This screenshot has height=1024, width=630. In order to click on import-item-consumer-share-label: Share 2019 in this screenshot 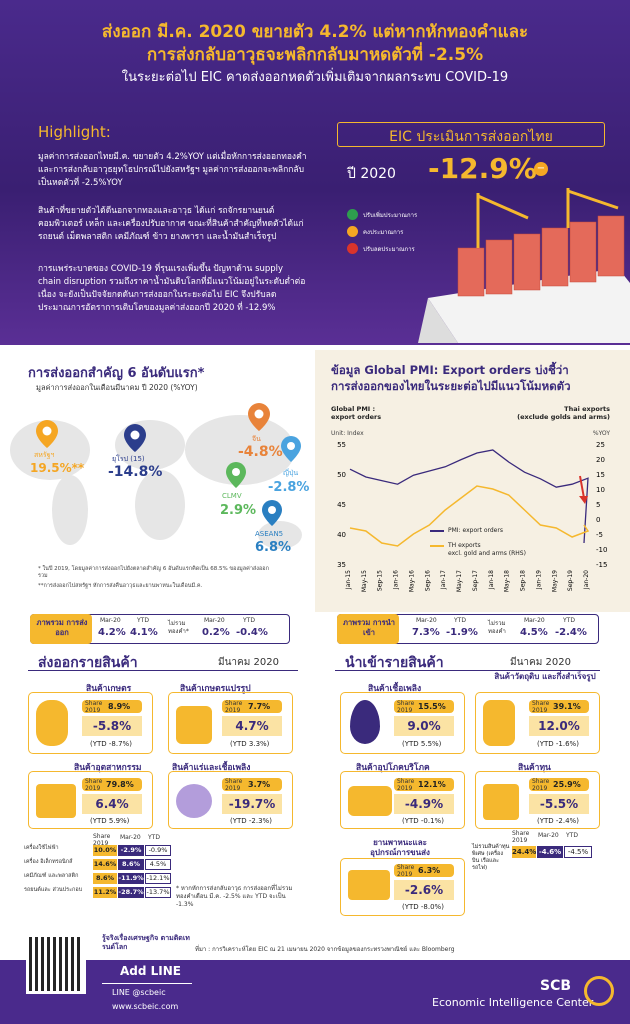, I will do `click(406, 785)`.